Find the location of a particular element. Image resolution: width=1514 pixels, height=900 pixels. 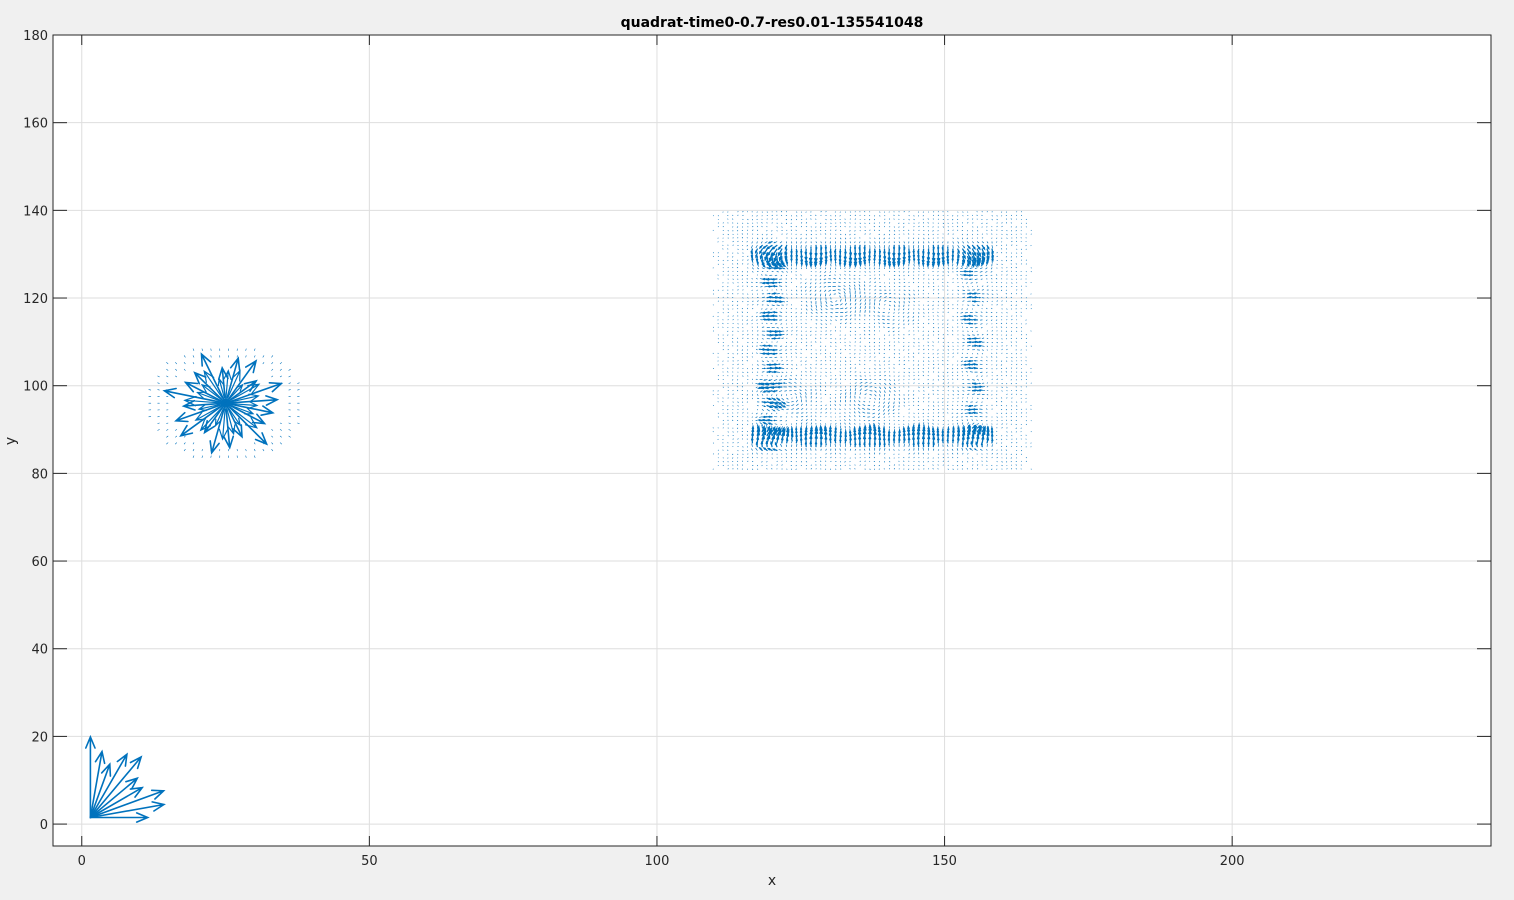

y-tick-label: 0 is located at coordinates (44, 825).